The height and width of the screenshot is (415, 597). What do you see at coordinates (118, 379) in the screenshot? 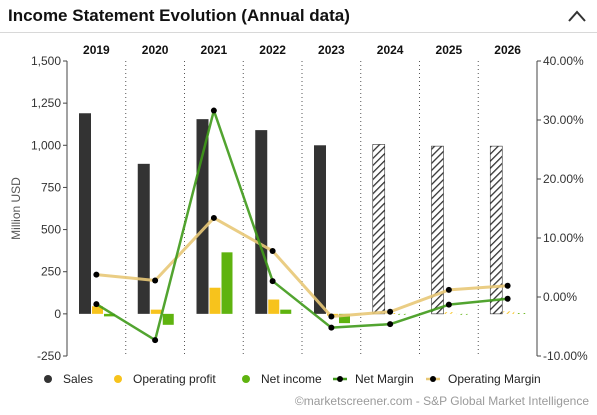
I see `legend-operating-profit-marker` at bounding box center [118, 379].